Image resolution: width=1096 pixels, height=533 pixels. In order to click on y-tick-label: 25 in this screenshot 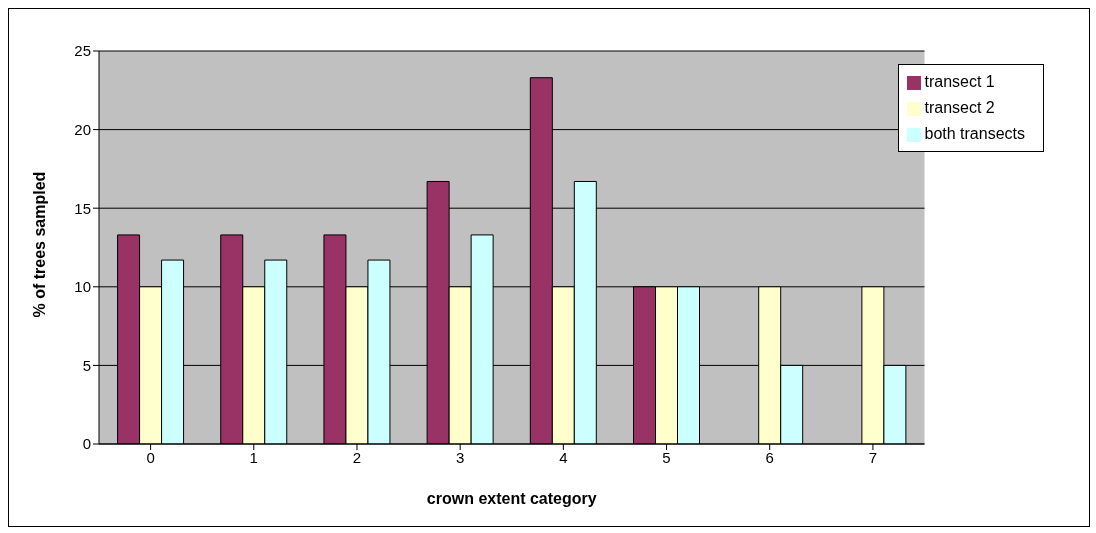, I will do `click(82, 51)`.